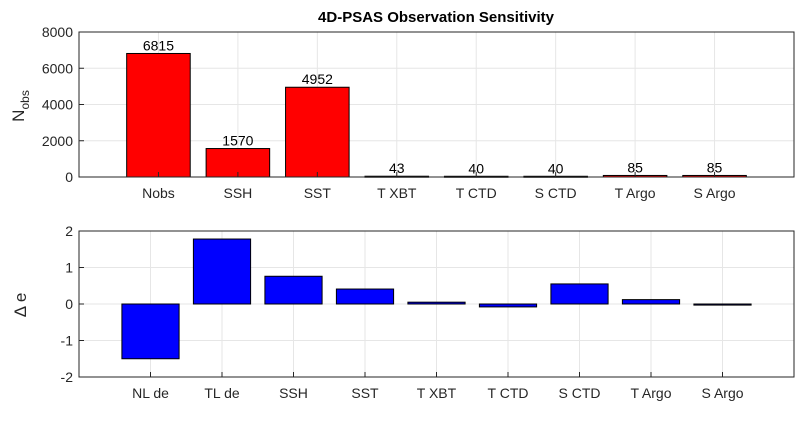 The image size is (800, 431). Describe the element at coordinates (317, 79) in the screenshot. I see `top-data-label-2: 4952` at that location.